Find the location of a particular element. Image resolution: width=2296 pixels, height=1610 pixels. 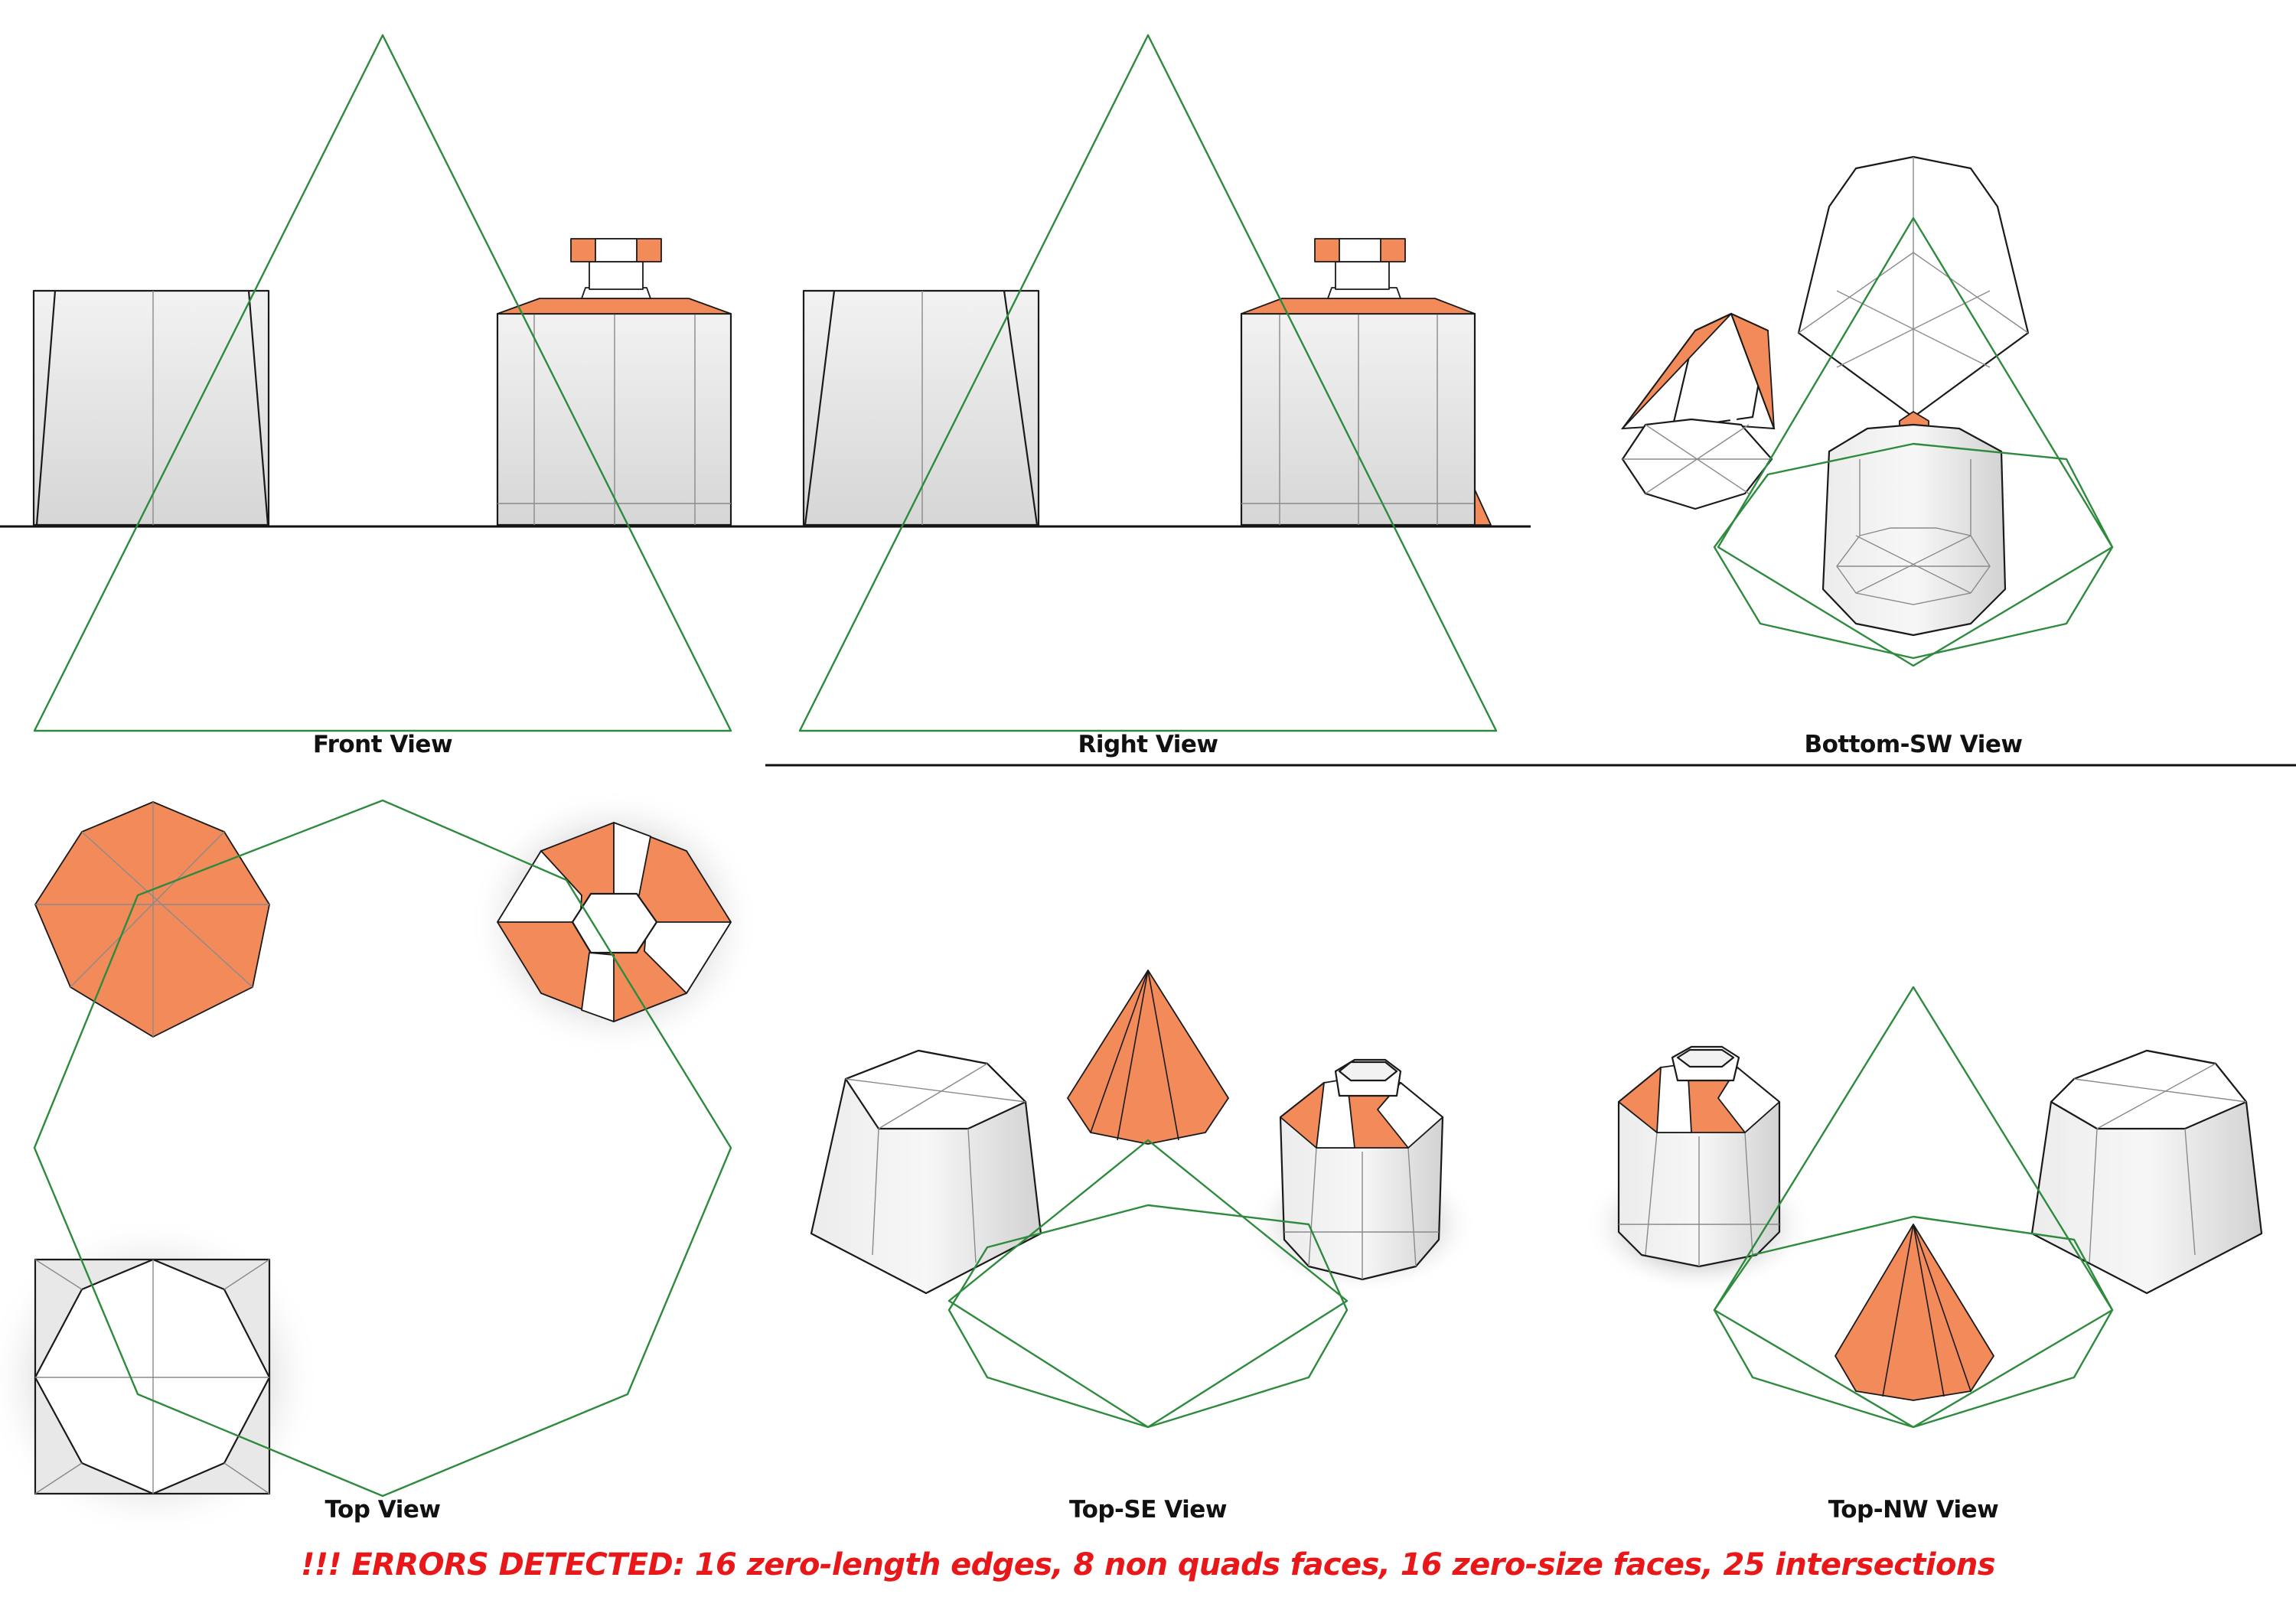

top-guide-decagon is located at coordinates (382, 1148).